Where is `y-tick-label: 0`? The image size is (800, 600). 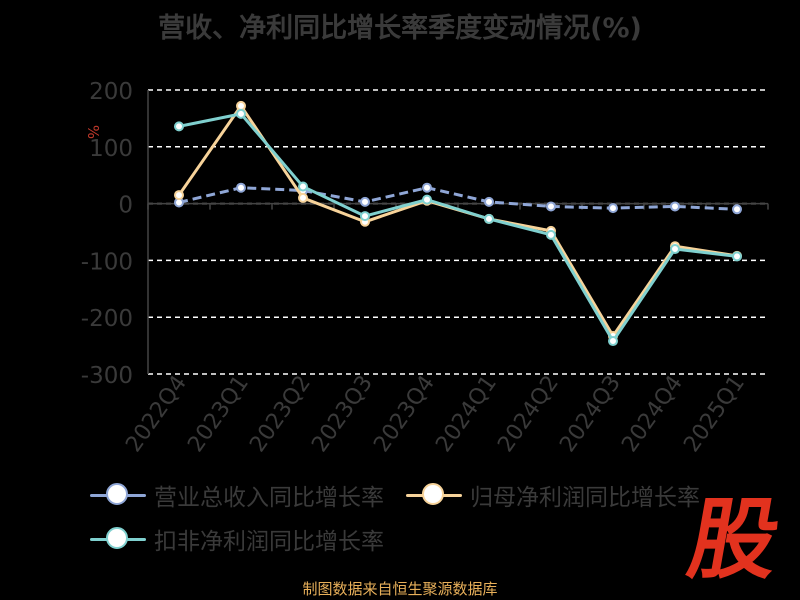
y-tick-label: 0 is located at coordinates (125, 206).